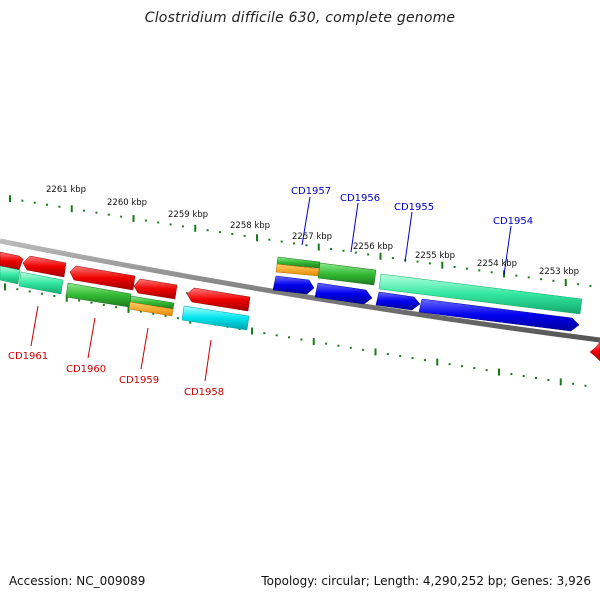  I want to click on gene-label-cd1959: CD1959, so click(139, 380).